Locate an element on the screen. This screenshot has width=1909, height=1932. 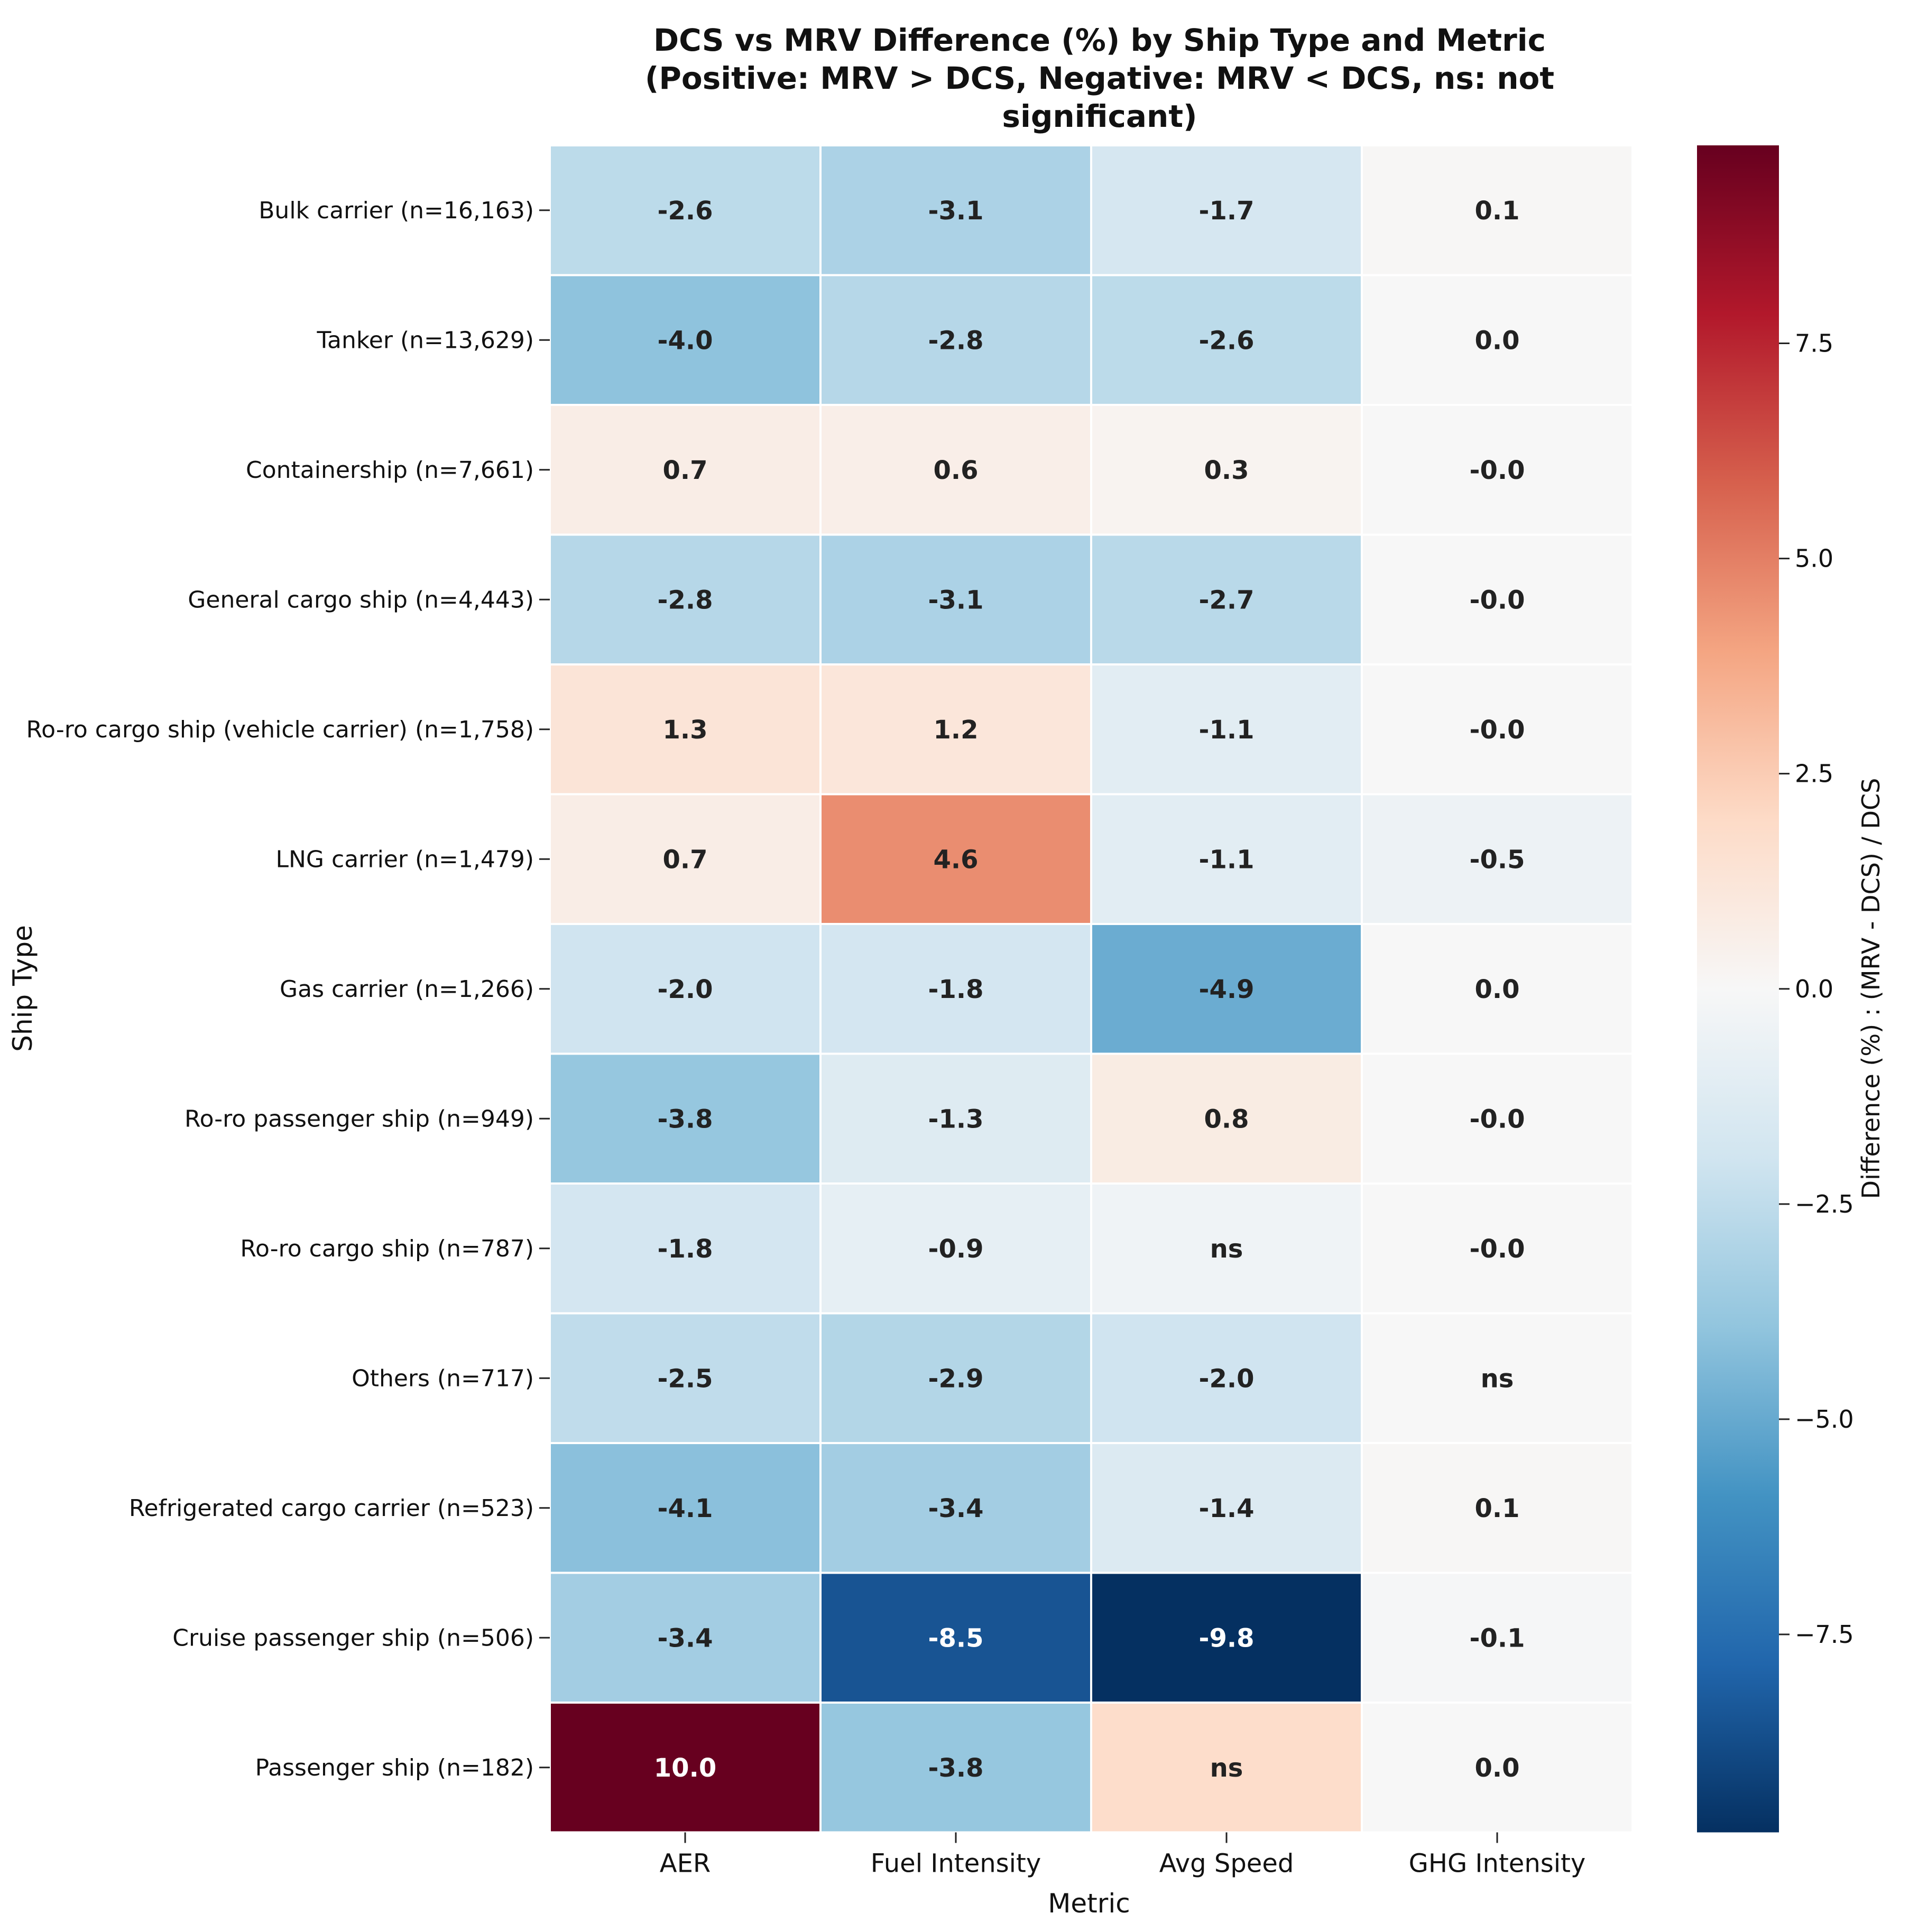
y-tick-label: Ro-ro cargo ship (n=787) is located at coordinates (387, 1249).